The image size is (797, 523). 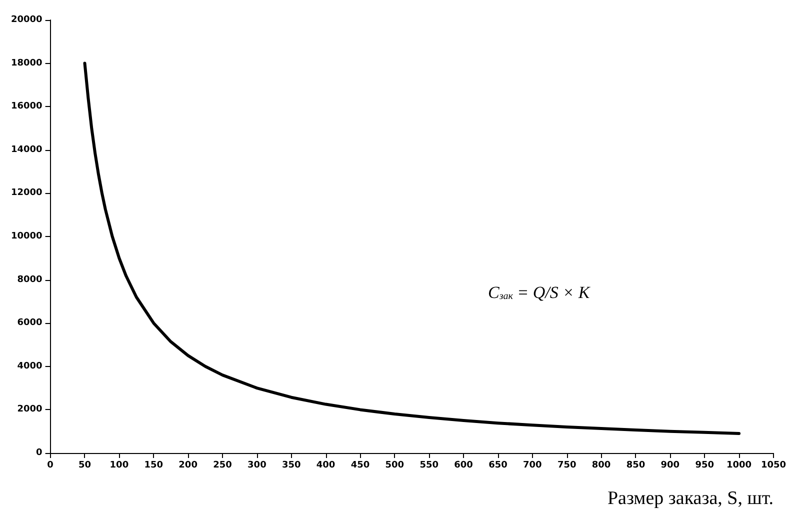 I want to click on y-tick-label: 20000, so click(x=26, y=20).